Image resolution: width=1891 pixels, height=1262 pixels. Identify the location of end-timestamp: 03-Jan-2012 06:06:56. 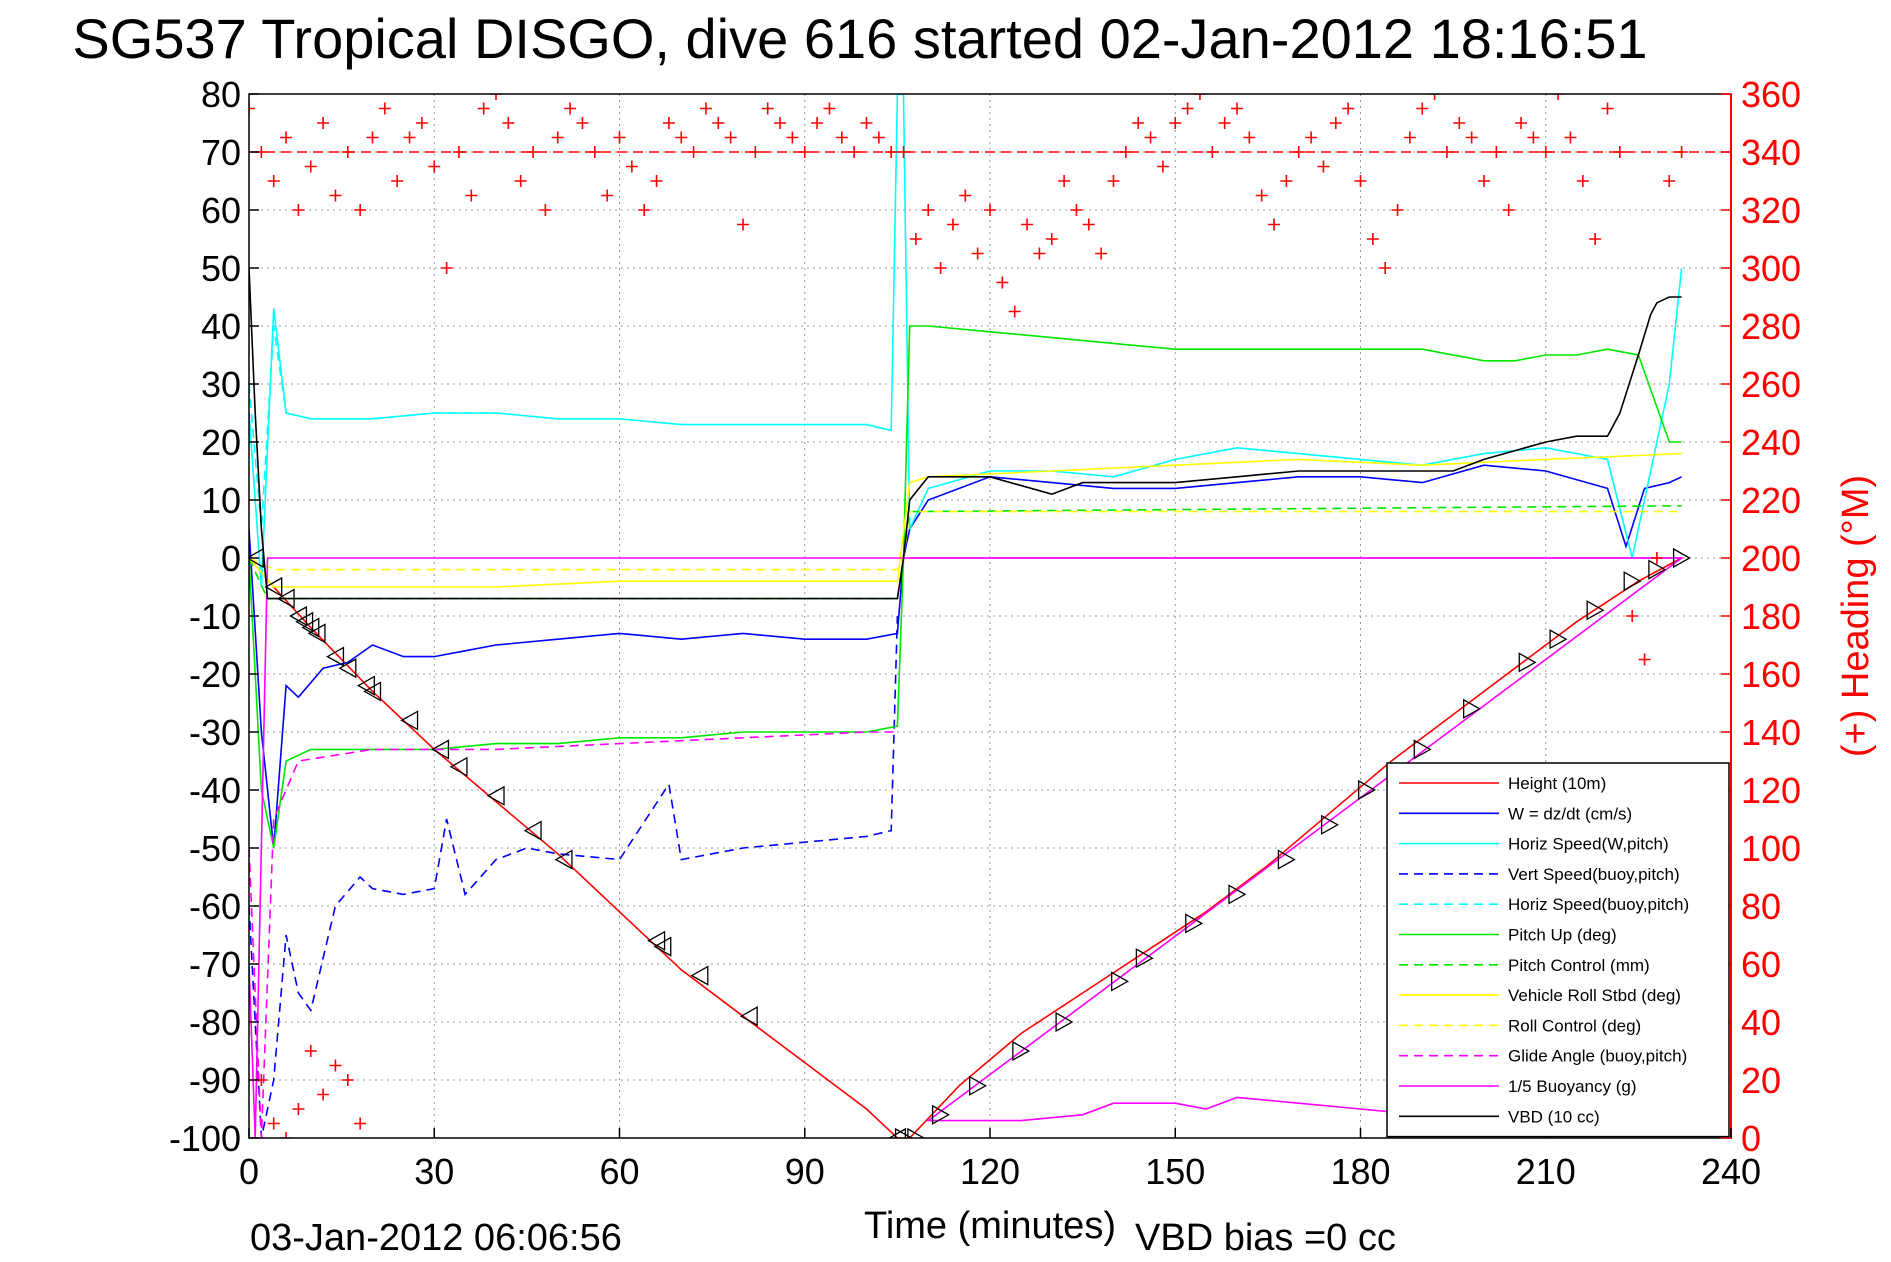
(436, 1238).